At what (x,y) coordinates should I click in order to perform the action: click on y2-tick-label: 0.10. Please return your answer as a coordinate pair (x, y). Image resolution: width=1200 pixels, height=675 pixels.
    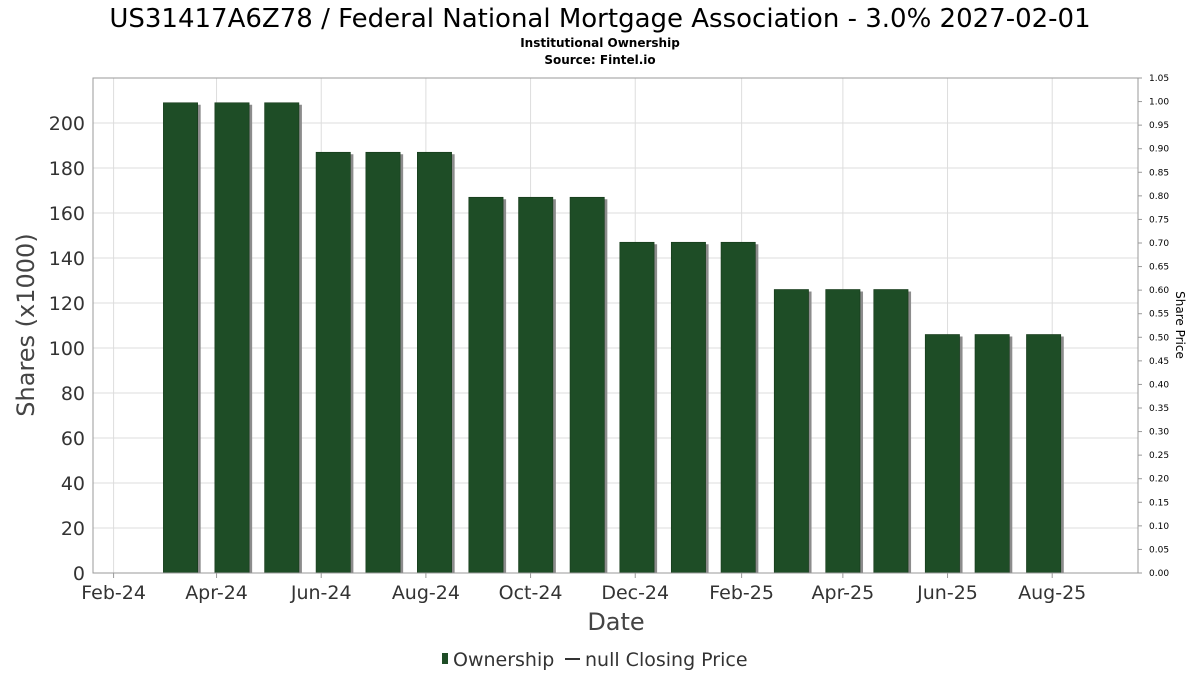
    Looking at the image, I should click on (1159, 527).